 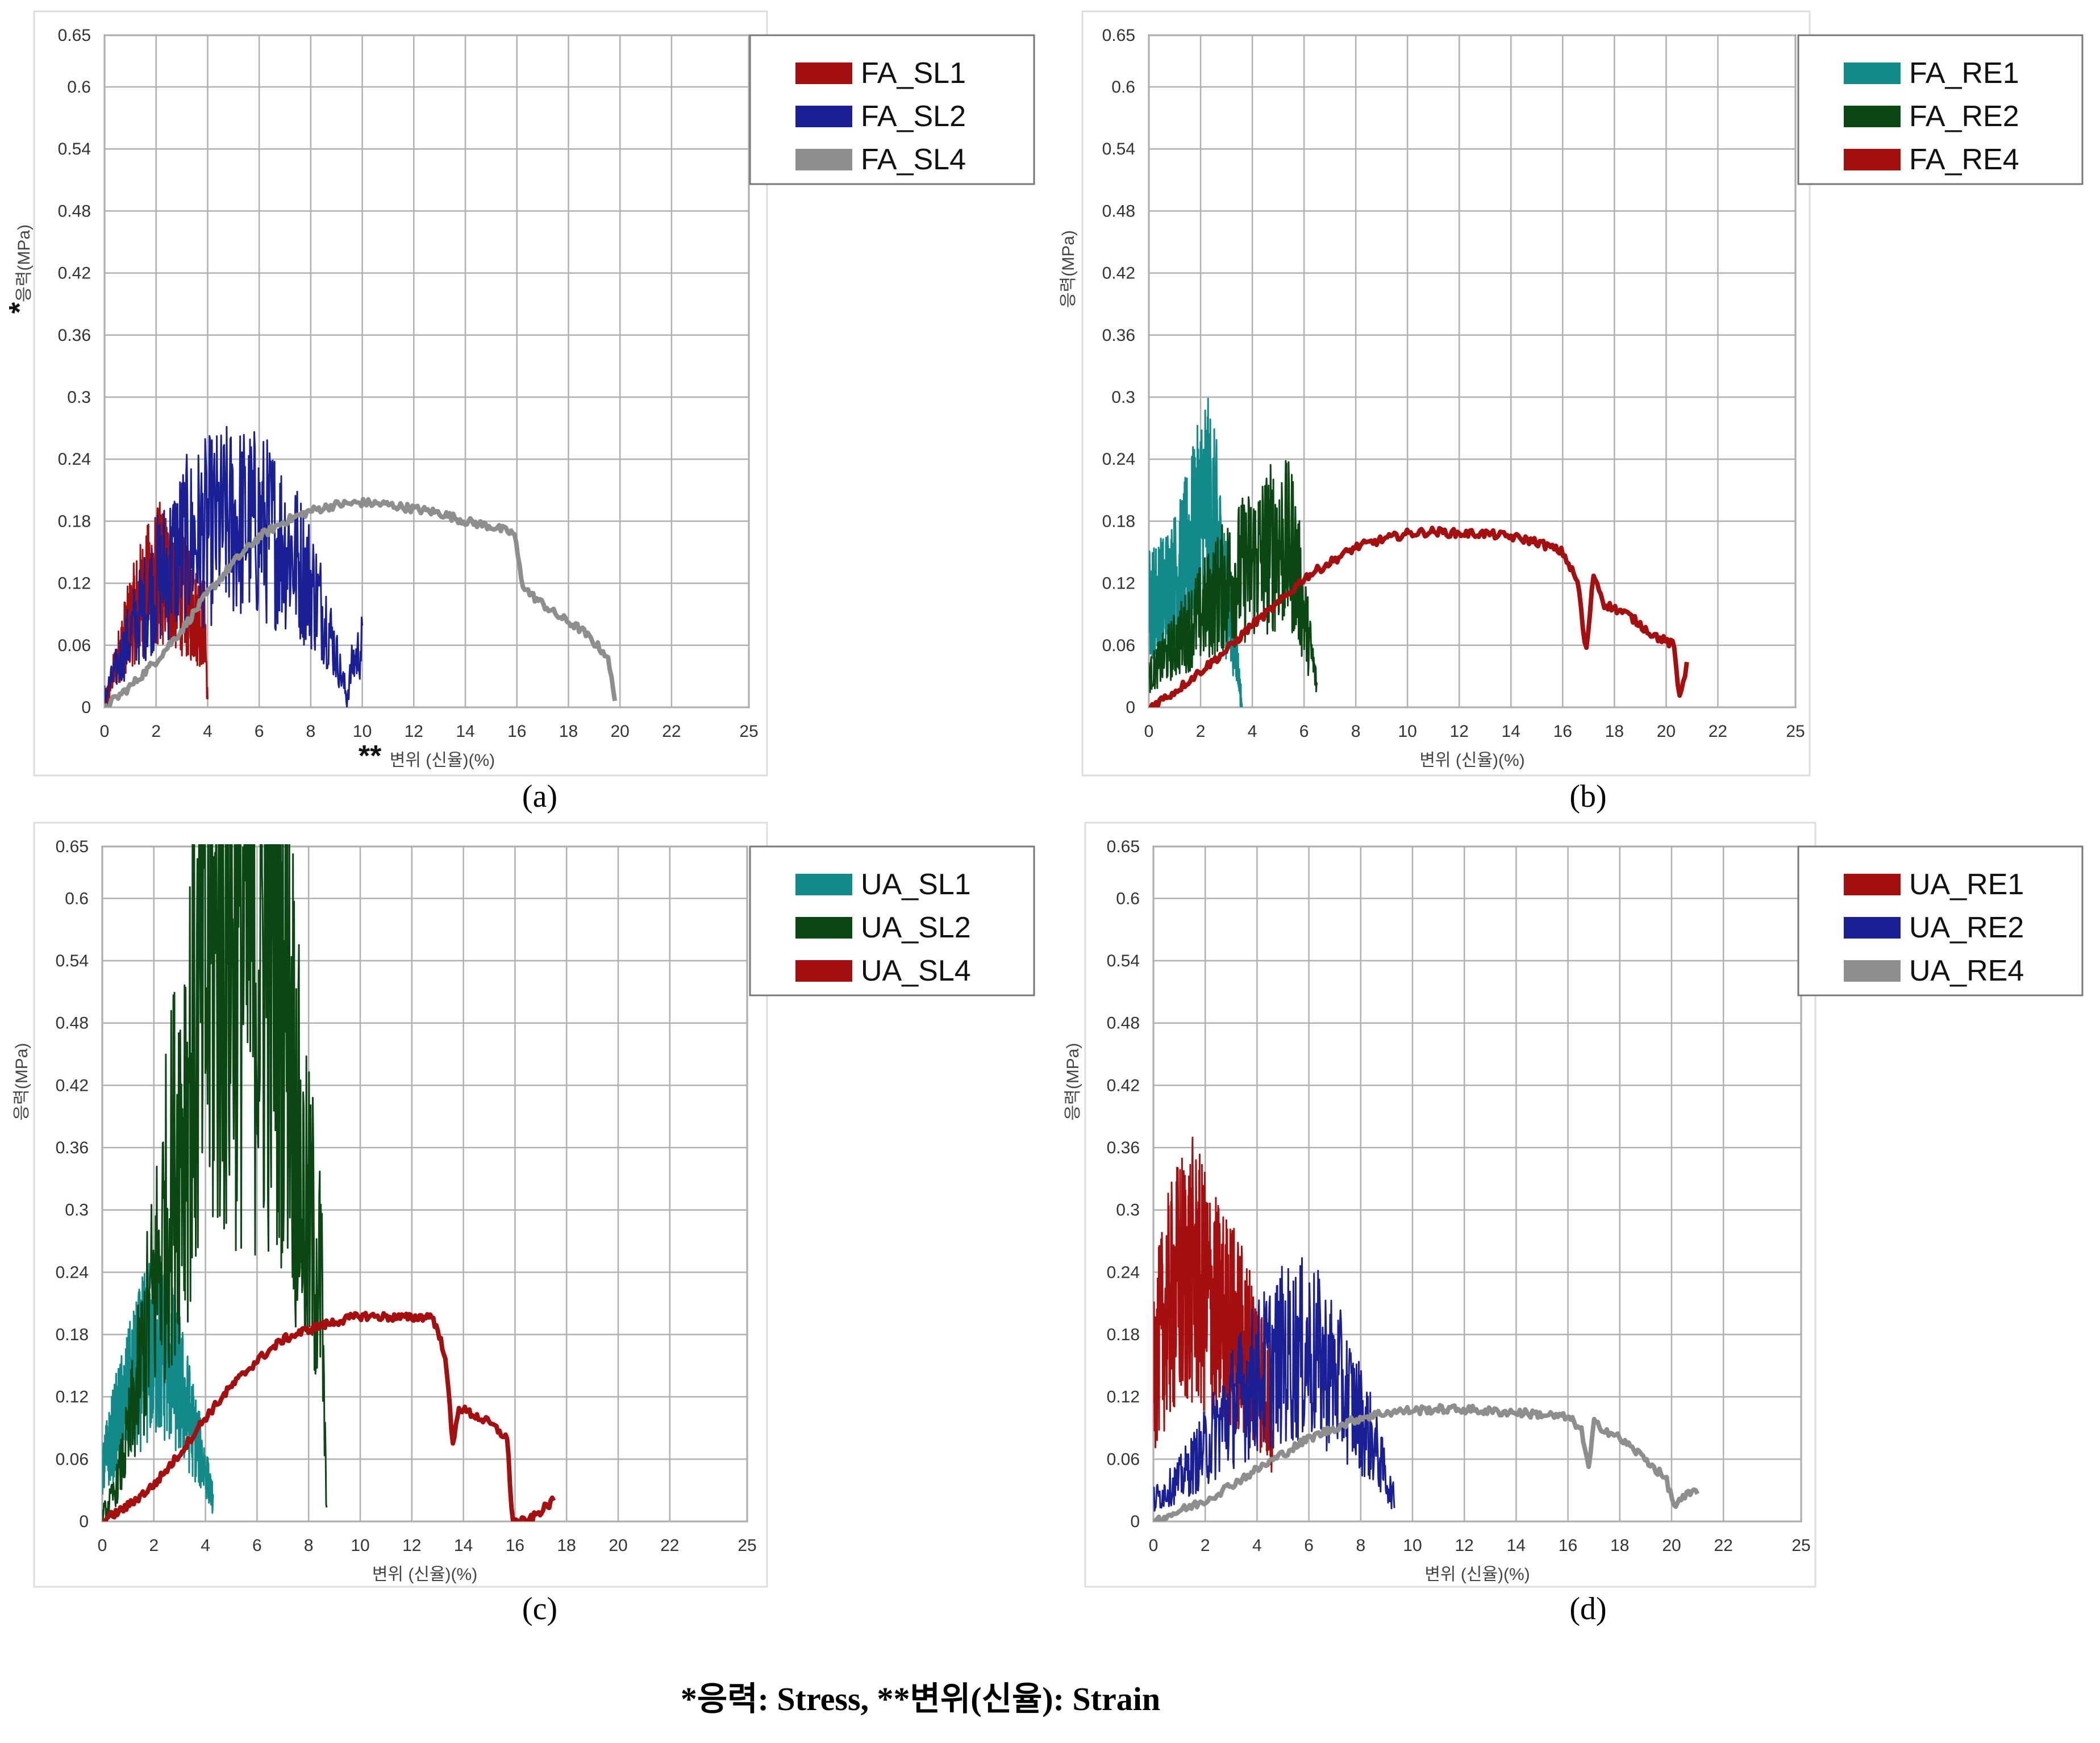 What do you see at coordinates (20, 308) in the screenshot?
I see `y-axis-label-marker: *` at bounding box center [20, 308].